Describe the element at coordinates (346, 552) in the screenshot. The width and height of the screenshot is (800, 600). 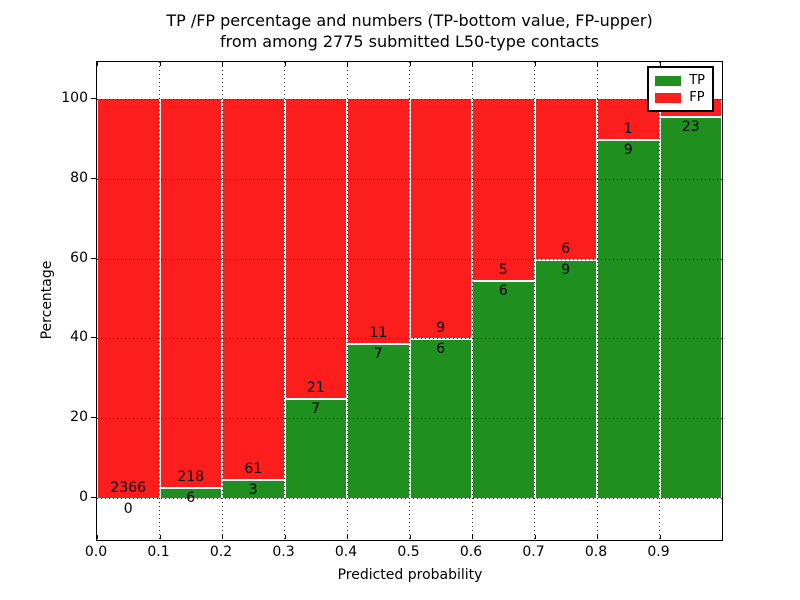
I see `x-tick-label: 0.4` at that location.